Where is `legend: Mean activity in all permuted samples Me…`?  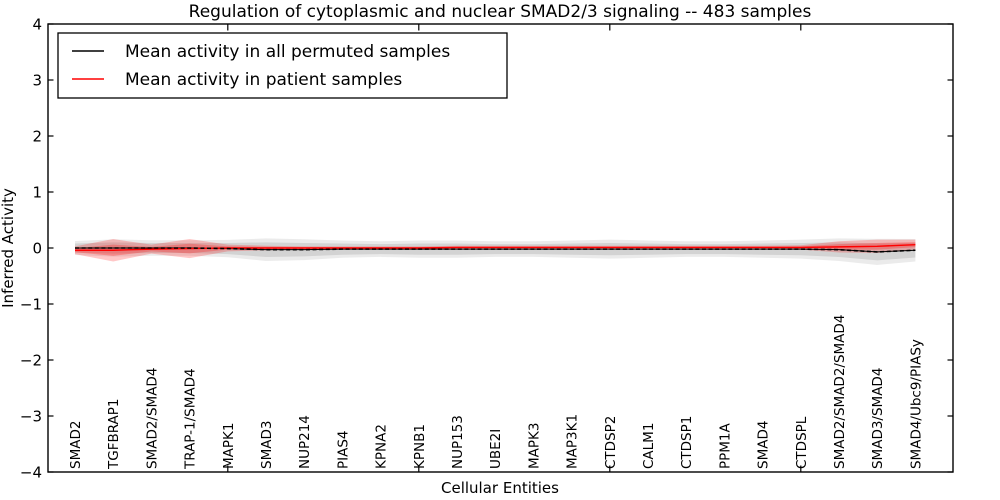
legend: Mean activity in all permuted samples Me… is located at coordinates (282, 65).